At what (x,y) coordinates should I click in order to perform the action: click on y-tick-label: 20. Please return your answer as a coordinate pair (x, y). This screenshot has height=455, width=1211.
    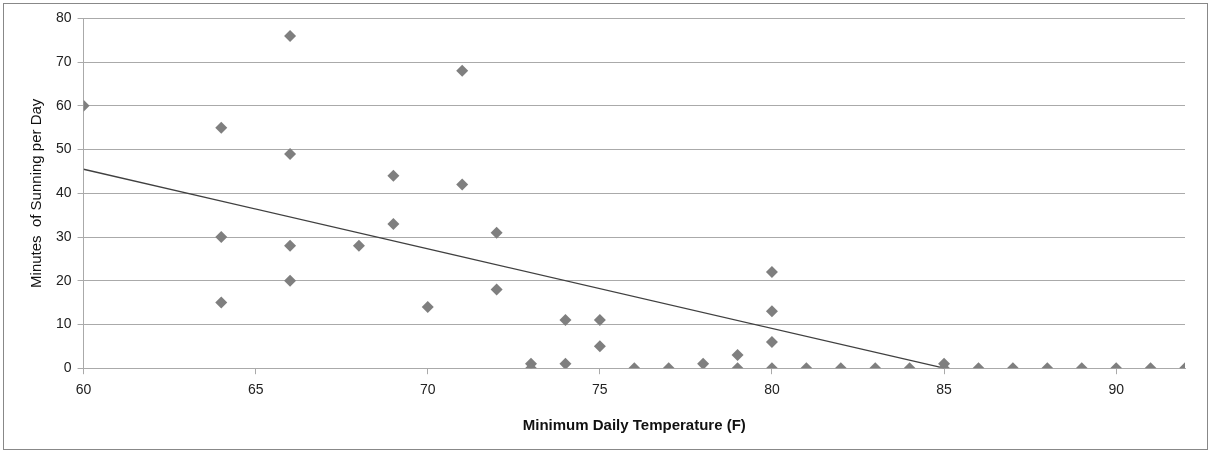
    Looking at the image, I should click on (63, 279).